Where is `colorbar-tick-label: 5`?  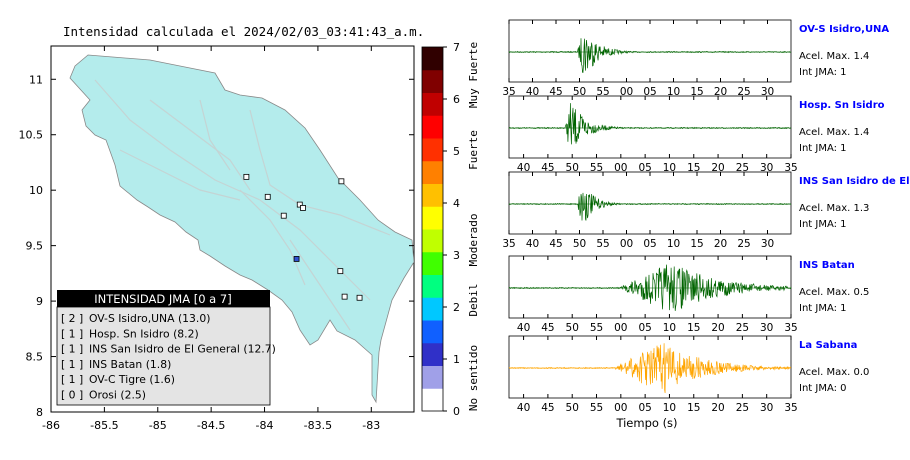 colorbar-tick-label: 5 is located at coordinates (456, 151).